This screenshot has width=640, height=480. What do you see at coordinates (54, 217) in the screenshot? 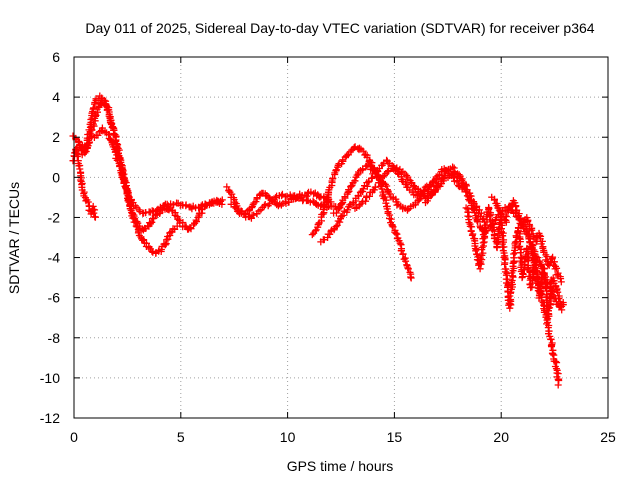
I see `y-tick-label: -2` at bounding box center [54, 217].